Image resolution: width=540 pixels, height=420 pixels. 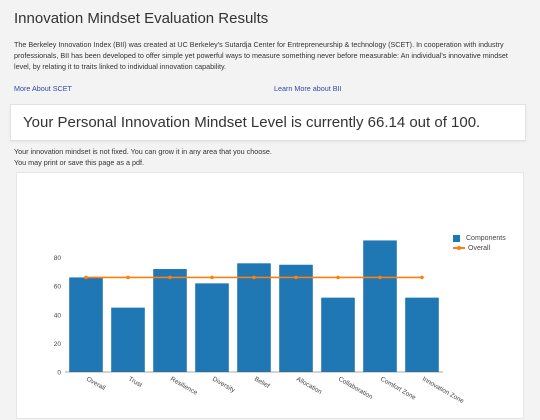 What do you see at coordinates (398, 389) in the screenshot?
I see `x-tick-label: Comfort Zone` at bounding box center [398, 389].